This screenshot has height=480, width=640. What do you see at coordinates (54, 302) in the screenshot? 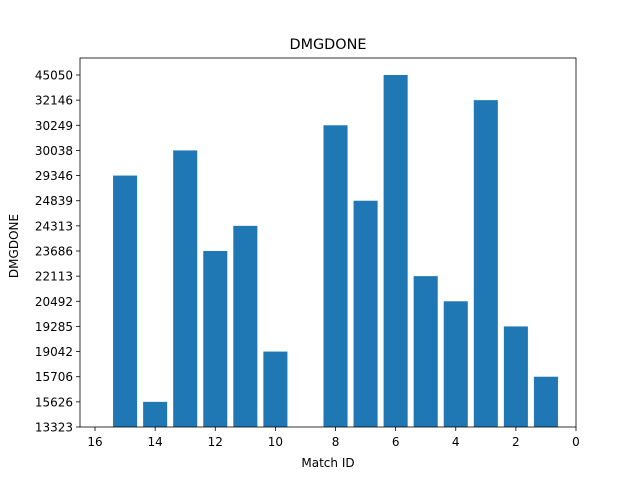
I see `y-tick-label: 20492` at bounding box center [54, 302].